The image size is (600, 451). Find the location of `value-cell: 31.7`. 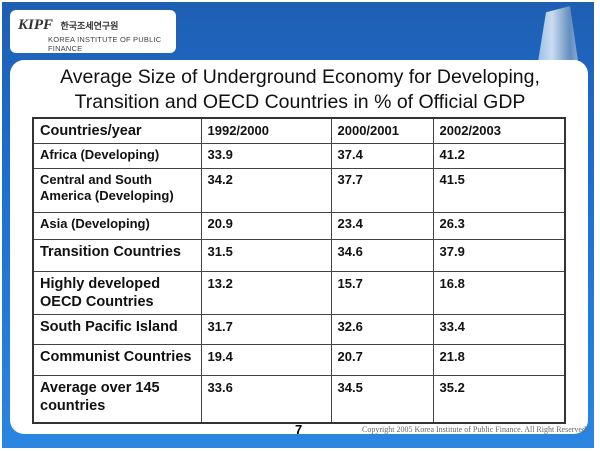

value-cell: 31.7 is located at coordinates (266, 329).